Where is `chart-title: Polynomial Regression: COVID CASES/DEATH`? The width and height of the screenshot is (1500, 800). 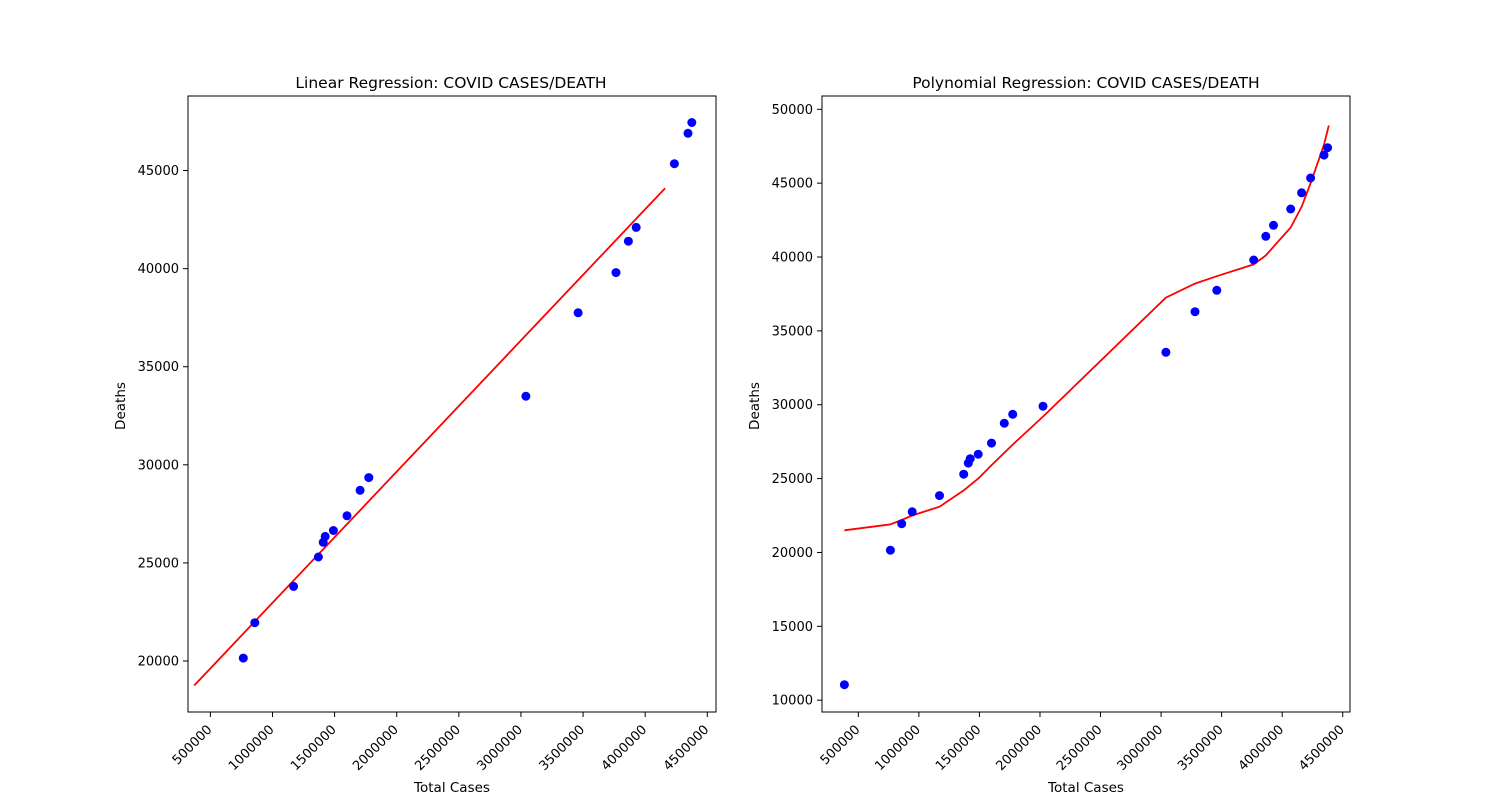
chart-title: Polynomial Regression: COVID CASES/DEATH is located at coordinates (1085, 83).